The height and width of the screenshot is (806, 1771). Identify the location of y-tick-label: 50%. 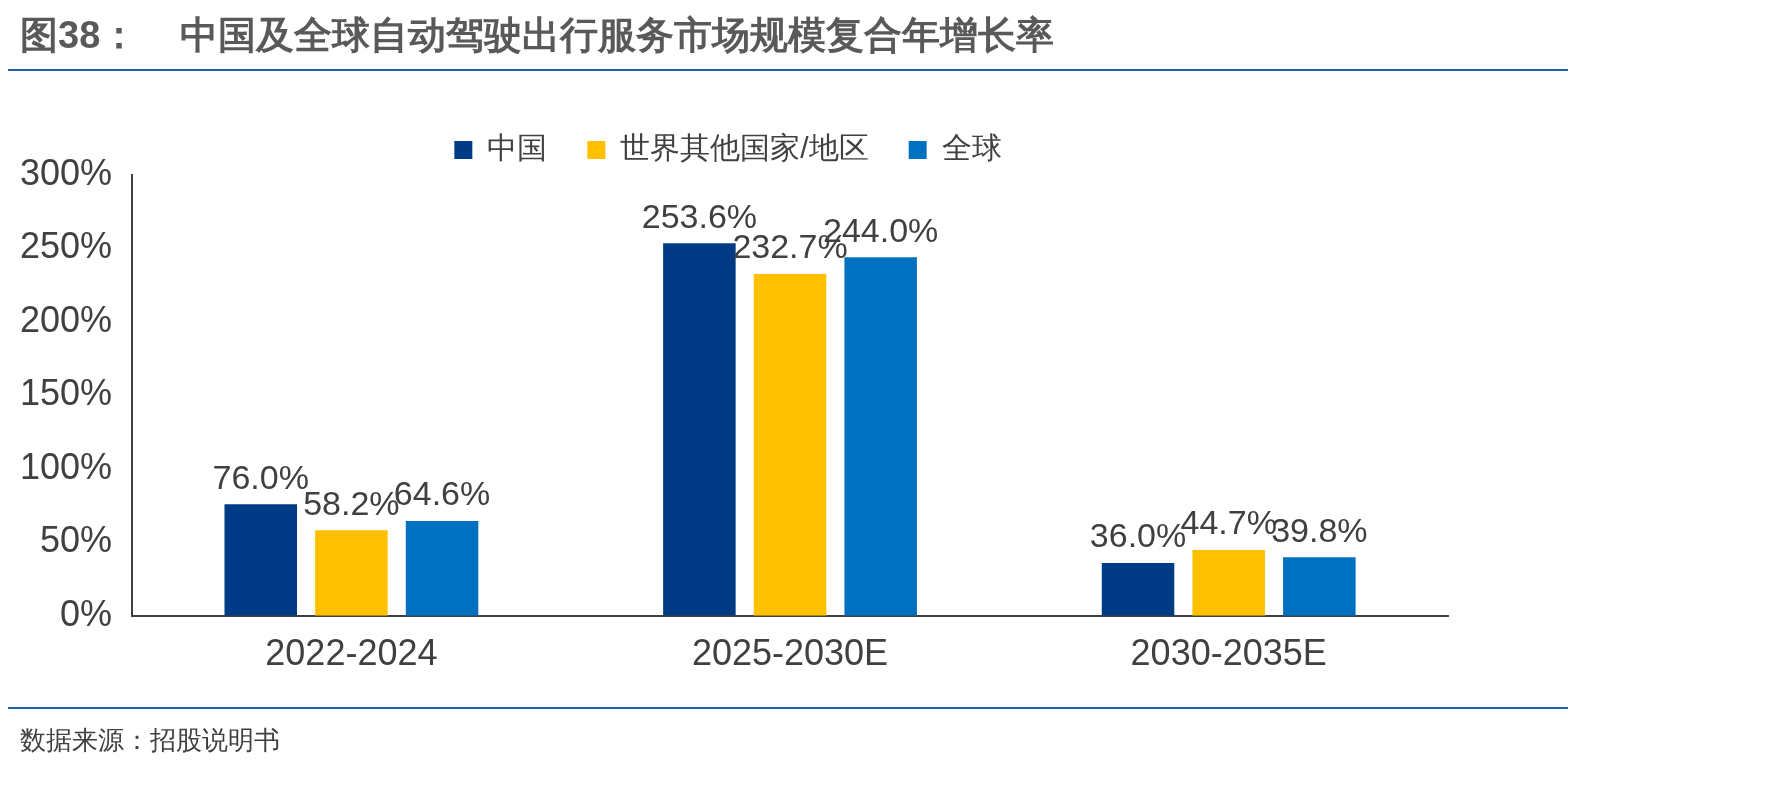
(76, 540).